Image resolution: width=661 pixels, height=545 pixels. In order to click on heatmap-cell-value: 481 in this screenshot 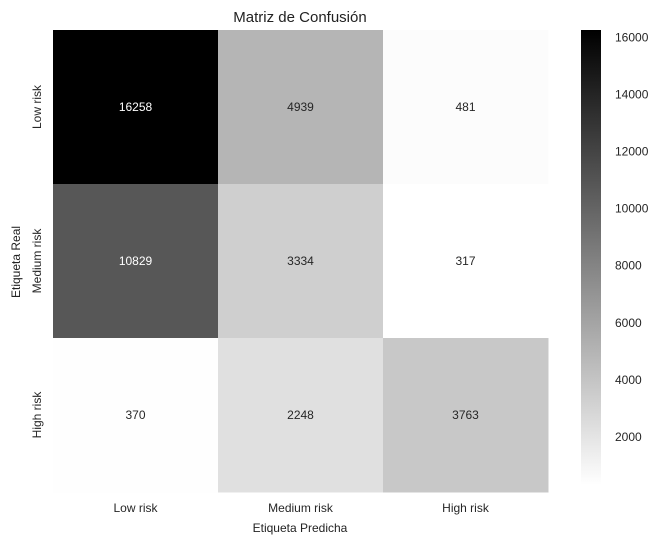, I will do `click(465, 107)`.